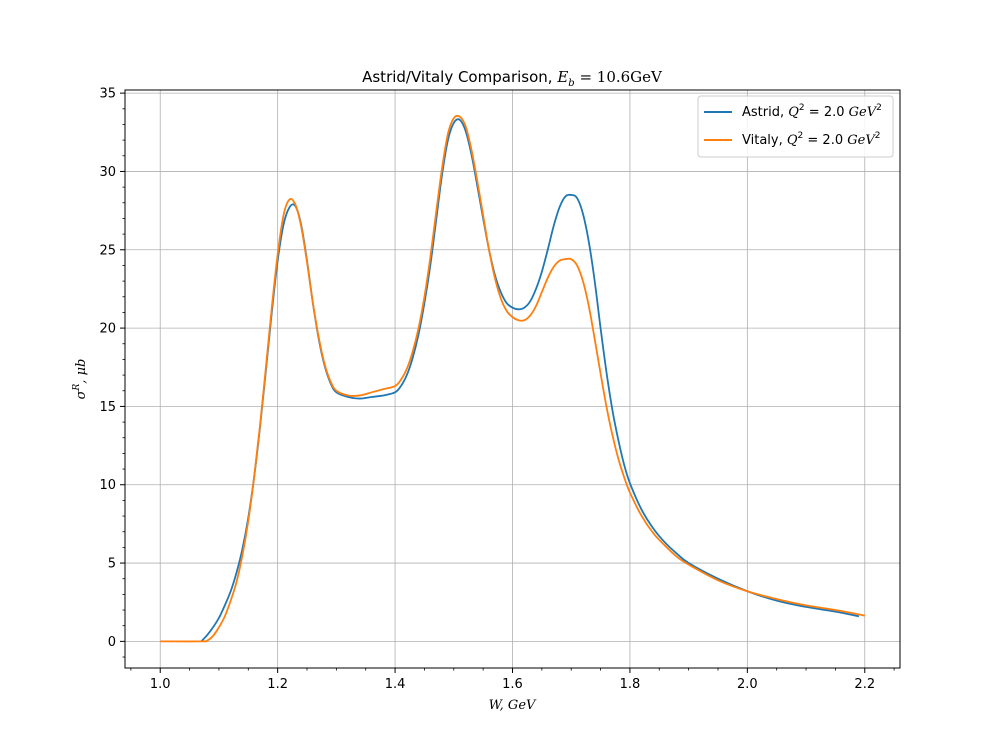 Image resolution: width=1000 pixels, height=750 pixels. Describe the element at coordinates (812, 111) in the screenshot. I see `legend-label-astrid: Astrid, Q2 = 2.0 GeV2` at that location.